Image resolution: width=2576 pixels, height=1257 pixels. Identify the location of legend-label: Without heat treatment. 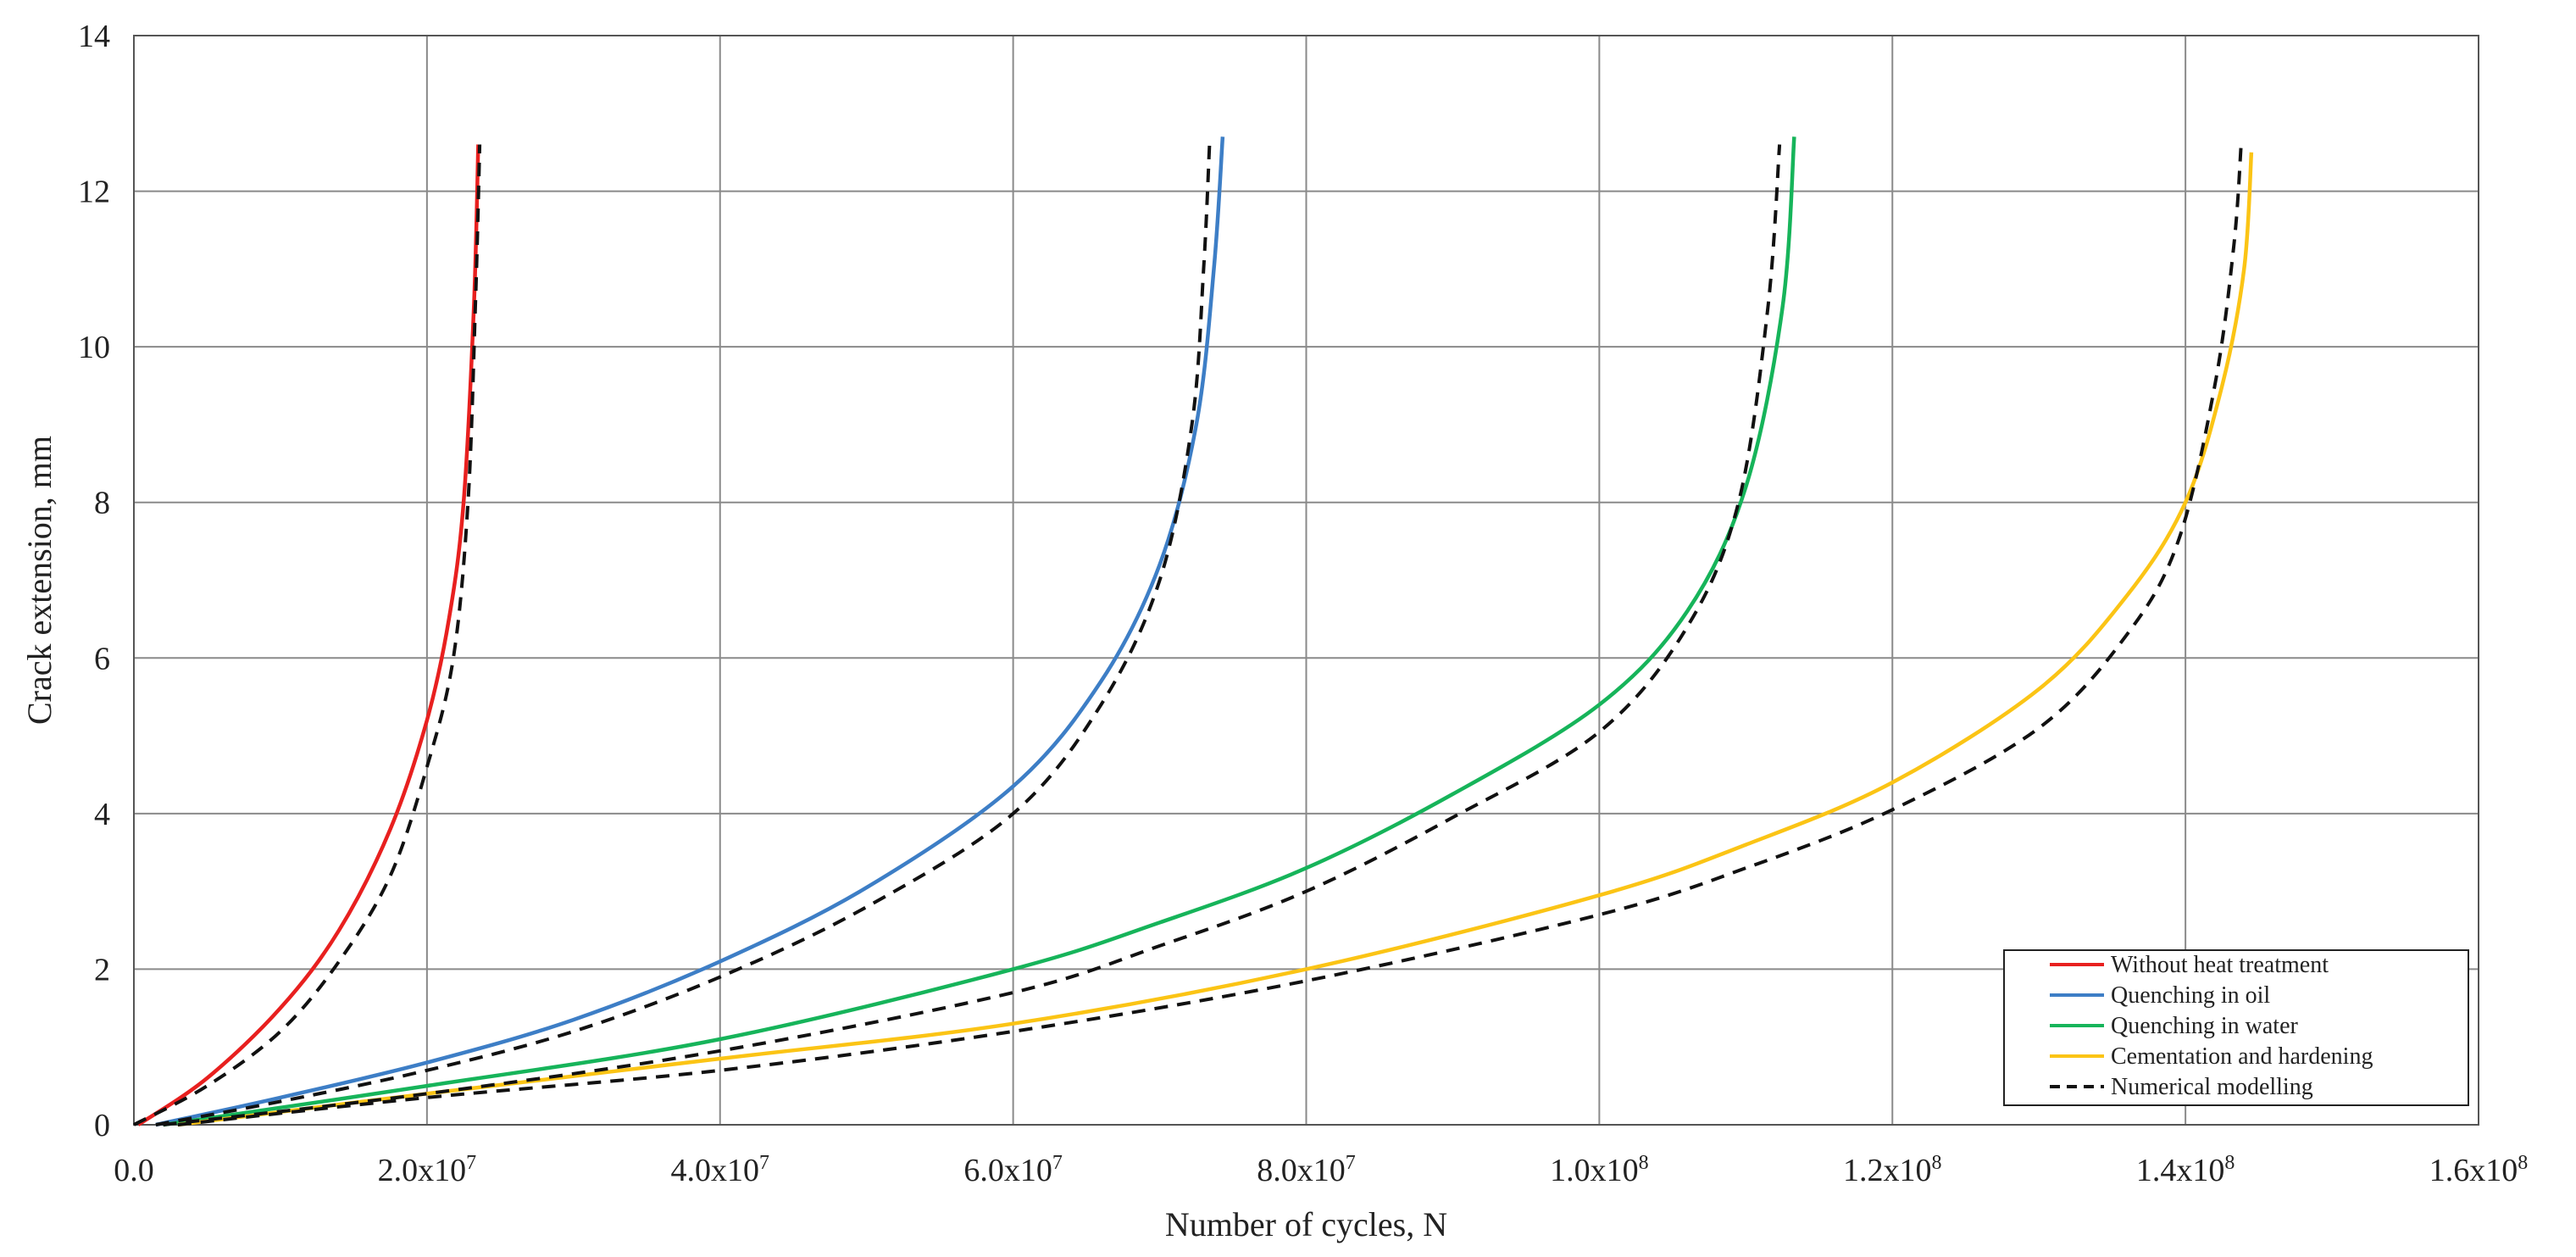
(2220, 965).